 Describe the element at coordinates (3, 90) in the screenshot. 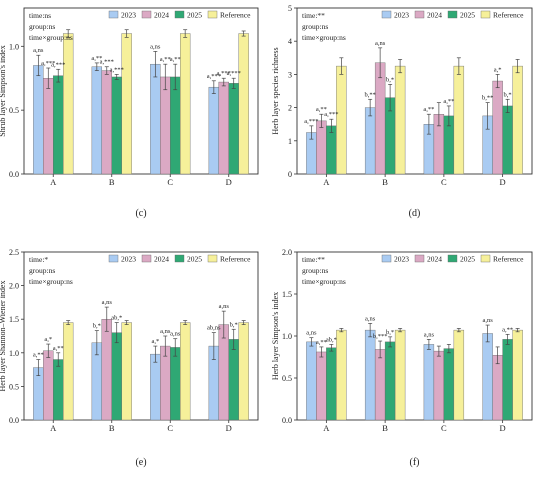

I see `y-axis-label: Shrub layer Simpson's index` at that location.